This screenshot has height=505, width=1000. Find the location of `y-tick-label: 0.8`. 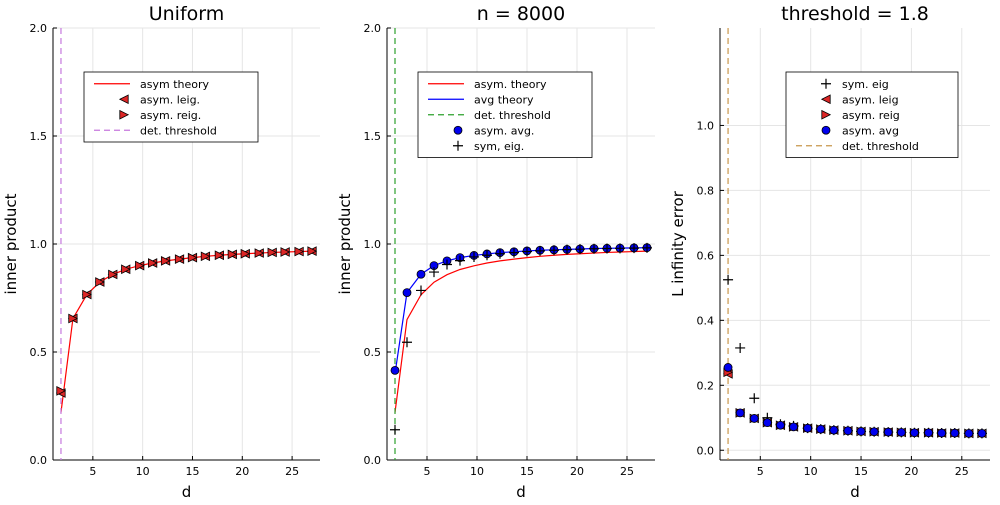

y-tick-label: 0.8 is located at coordinates (706, 190).